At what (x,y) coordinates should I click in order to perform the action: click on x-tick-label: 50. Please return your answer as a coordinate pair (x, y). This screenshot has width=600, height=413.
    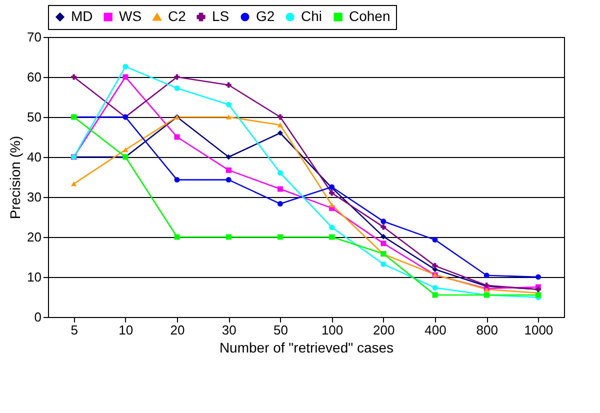
    Looking at the image, I should click on (280, 330).